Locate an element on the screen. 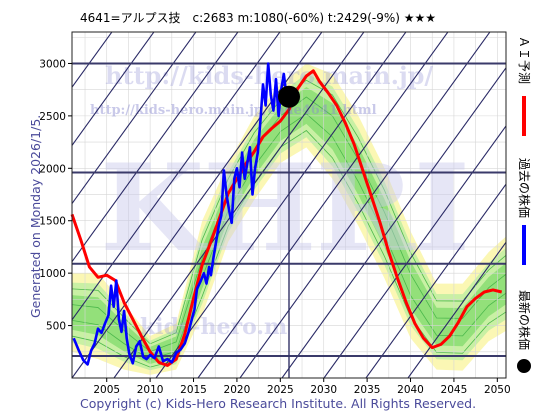 Image resolution: width=560 pixels, height=420 pixels. x-tick-label: 2035 is located at coordinates (367, 390).